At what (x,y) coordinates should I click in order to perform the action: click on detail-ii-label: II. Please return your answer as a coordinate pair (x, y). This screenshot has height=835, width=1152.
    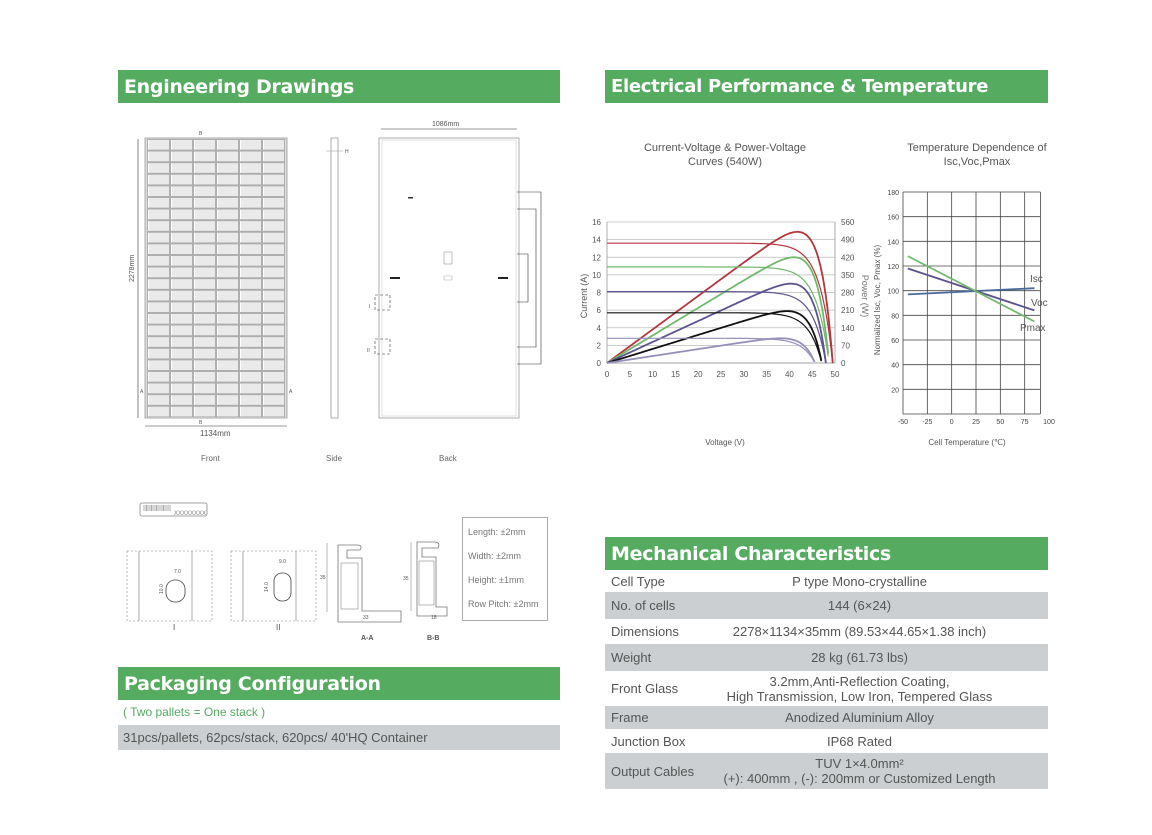
    Looking at the image, I should click on (278, 627).